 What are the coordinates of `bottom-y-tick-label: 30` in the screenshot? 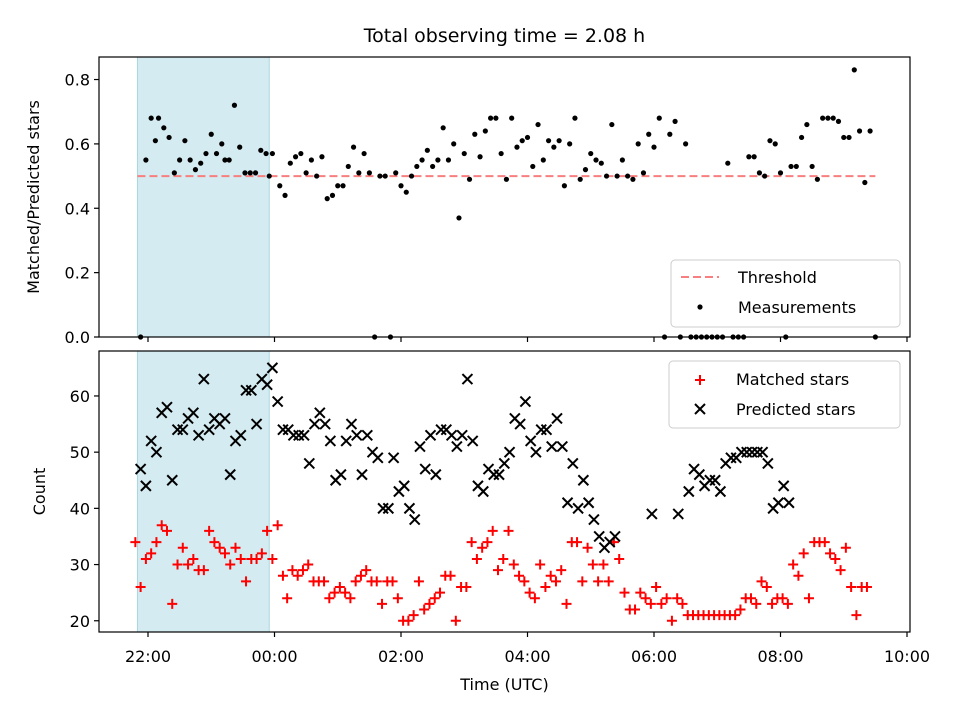 It's located at (80, 565).